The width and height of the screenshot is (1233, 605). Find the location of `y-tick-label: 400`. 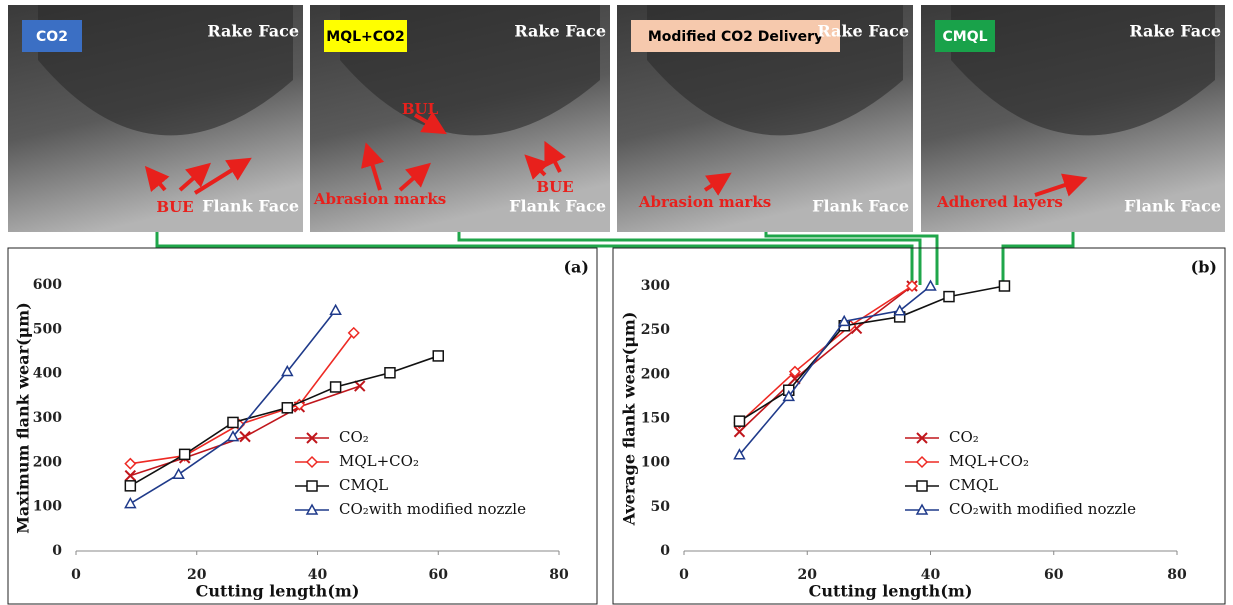

y-tick-label: 400 is located at coordinates (47, 374).